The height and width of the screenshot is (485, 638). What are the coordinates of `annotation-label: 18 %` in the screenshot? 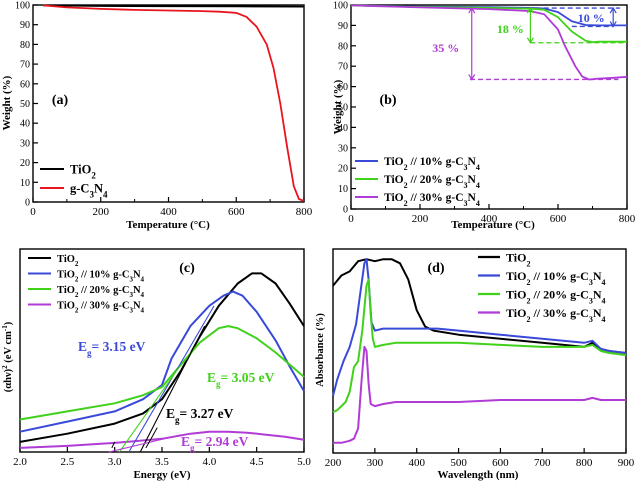 It's located at (510, 29).